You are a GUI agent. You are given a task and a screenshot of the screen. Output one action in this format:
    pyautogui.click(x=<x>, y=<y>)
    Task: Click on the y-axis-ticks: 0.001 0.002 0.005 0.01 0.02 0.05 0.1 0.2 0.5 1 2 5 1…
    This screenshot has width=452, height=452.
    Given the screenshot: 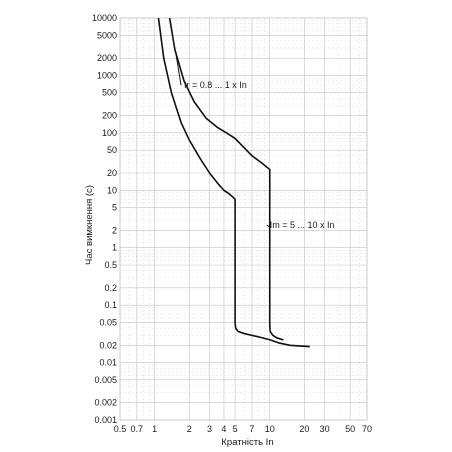 What is the action you would take?
    pyautogui.click(x=104, y=219)
    